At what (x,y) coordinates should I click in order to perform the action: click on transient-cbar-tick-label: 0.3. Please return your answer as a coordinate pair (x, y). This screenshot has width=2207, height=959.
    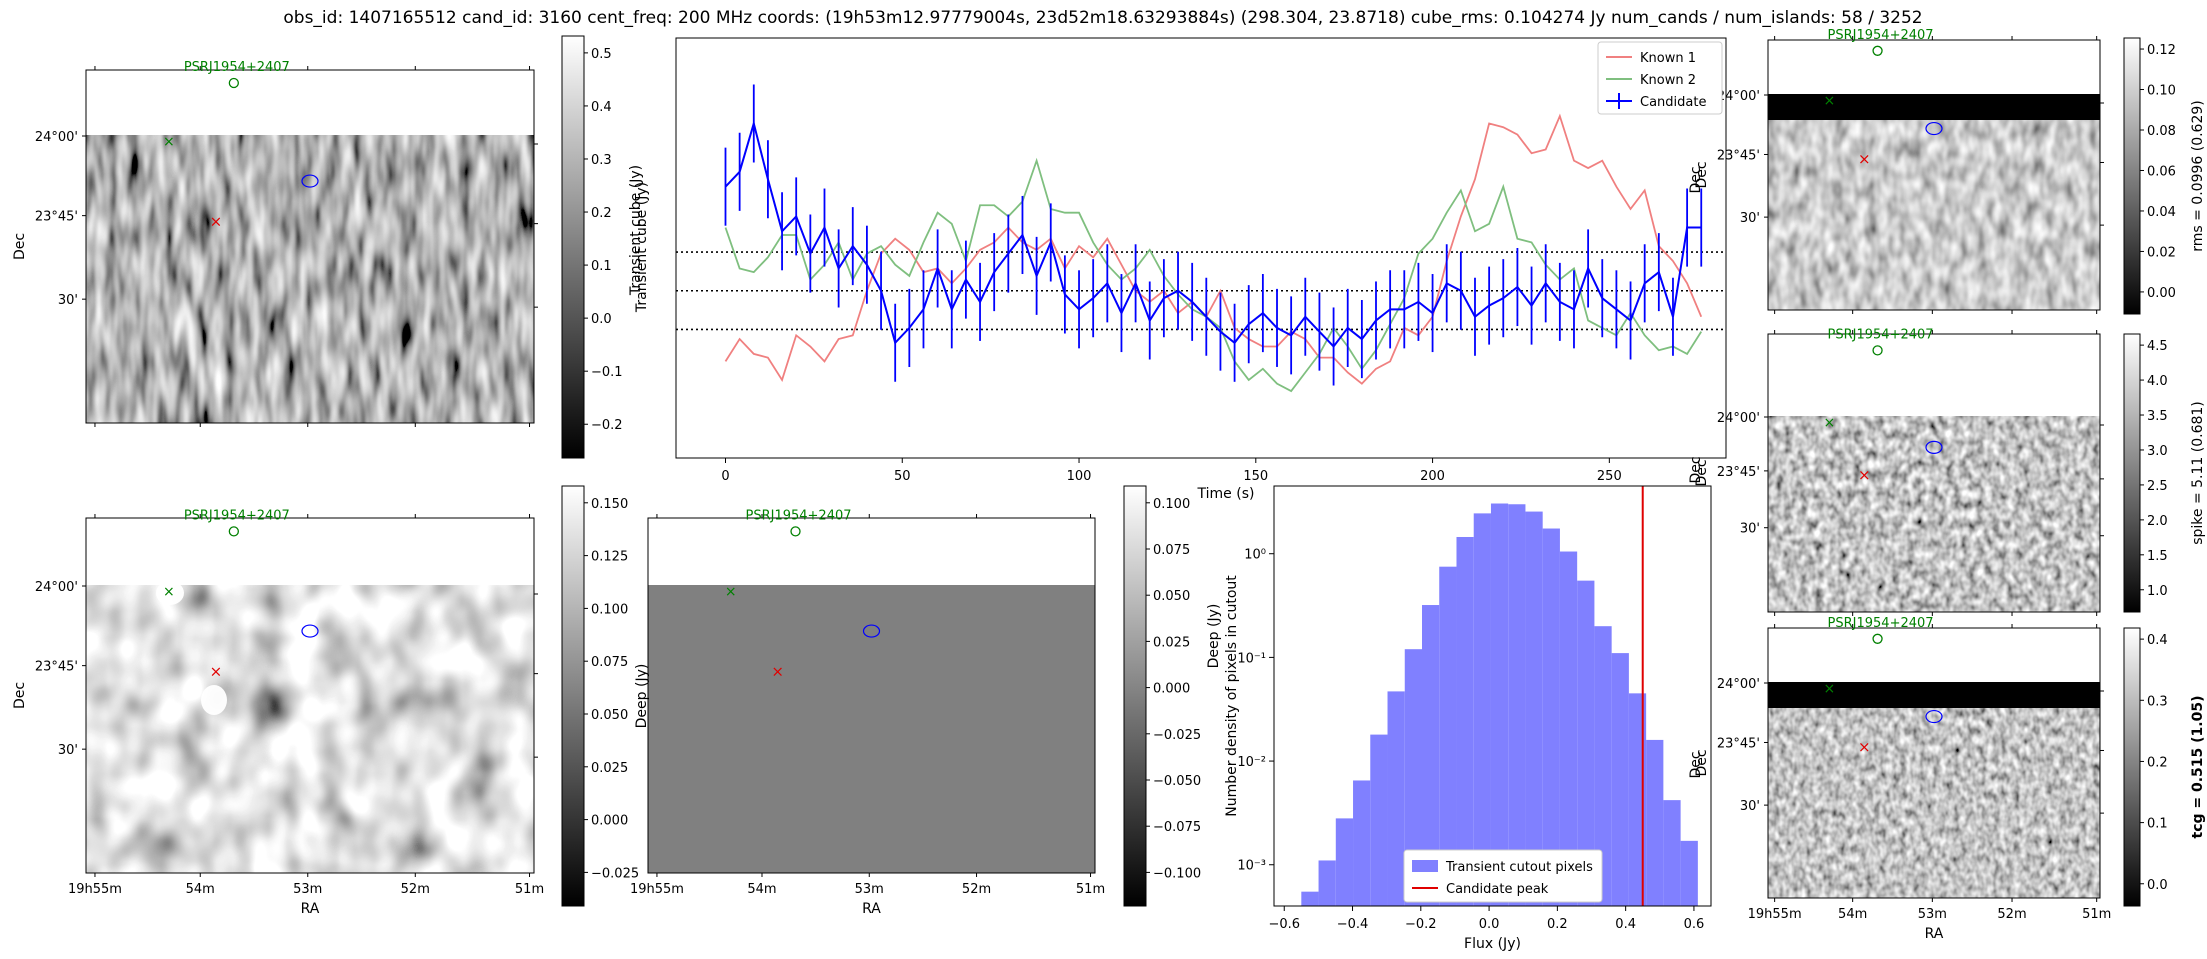
    Looking at the image, I should click on (601, 160).